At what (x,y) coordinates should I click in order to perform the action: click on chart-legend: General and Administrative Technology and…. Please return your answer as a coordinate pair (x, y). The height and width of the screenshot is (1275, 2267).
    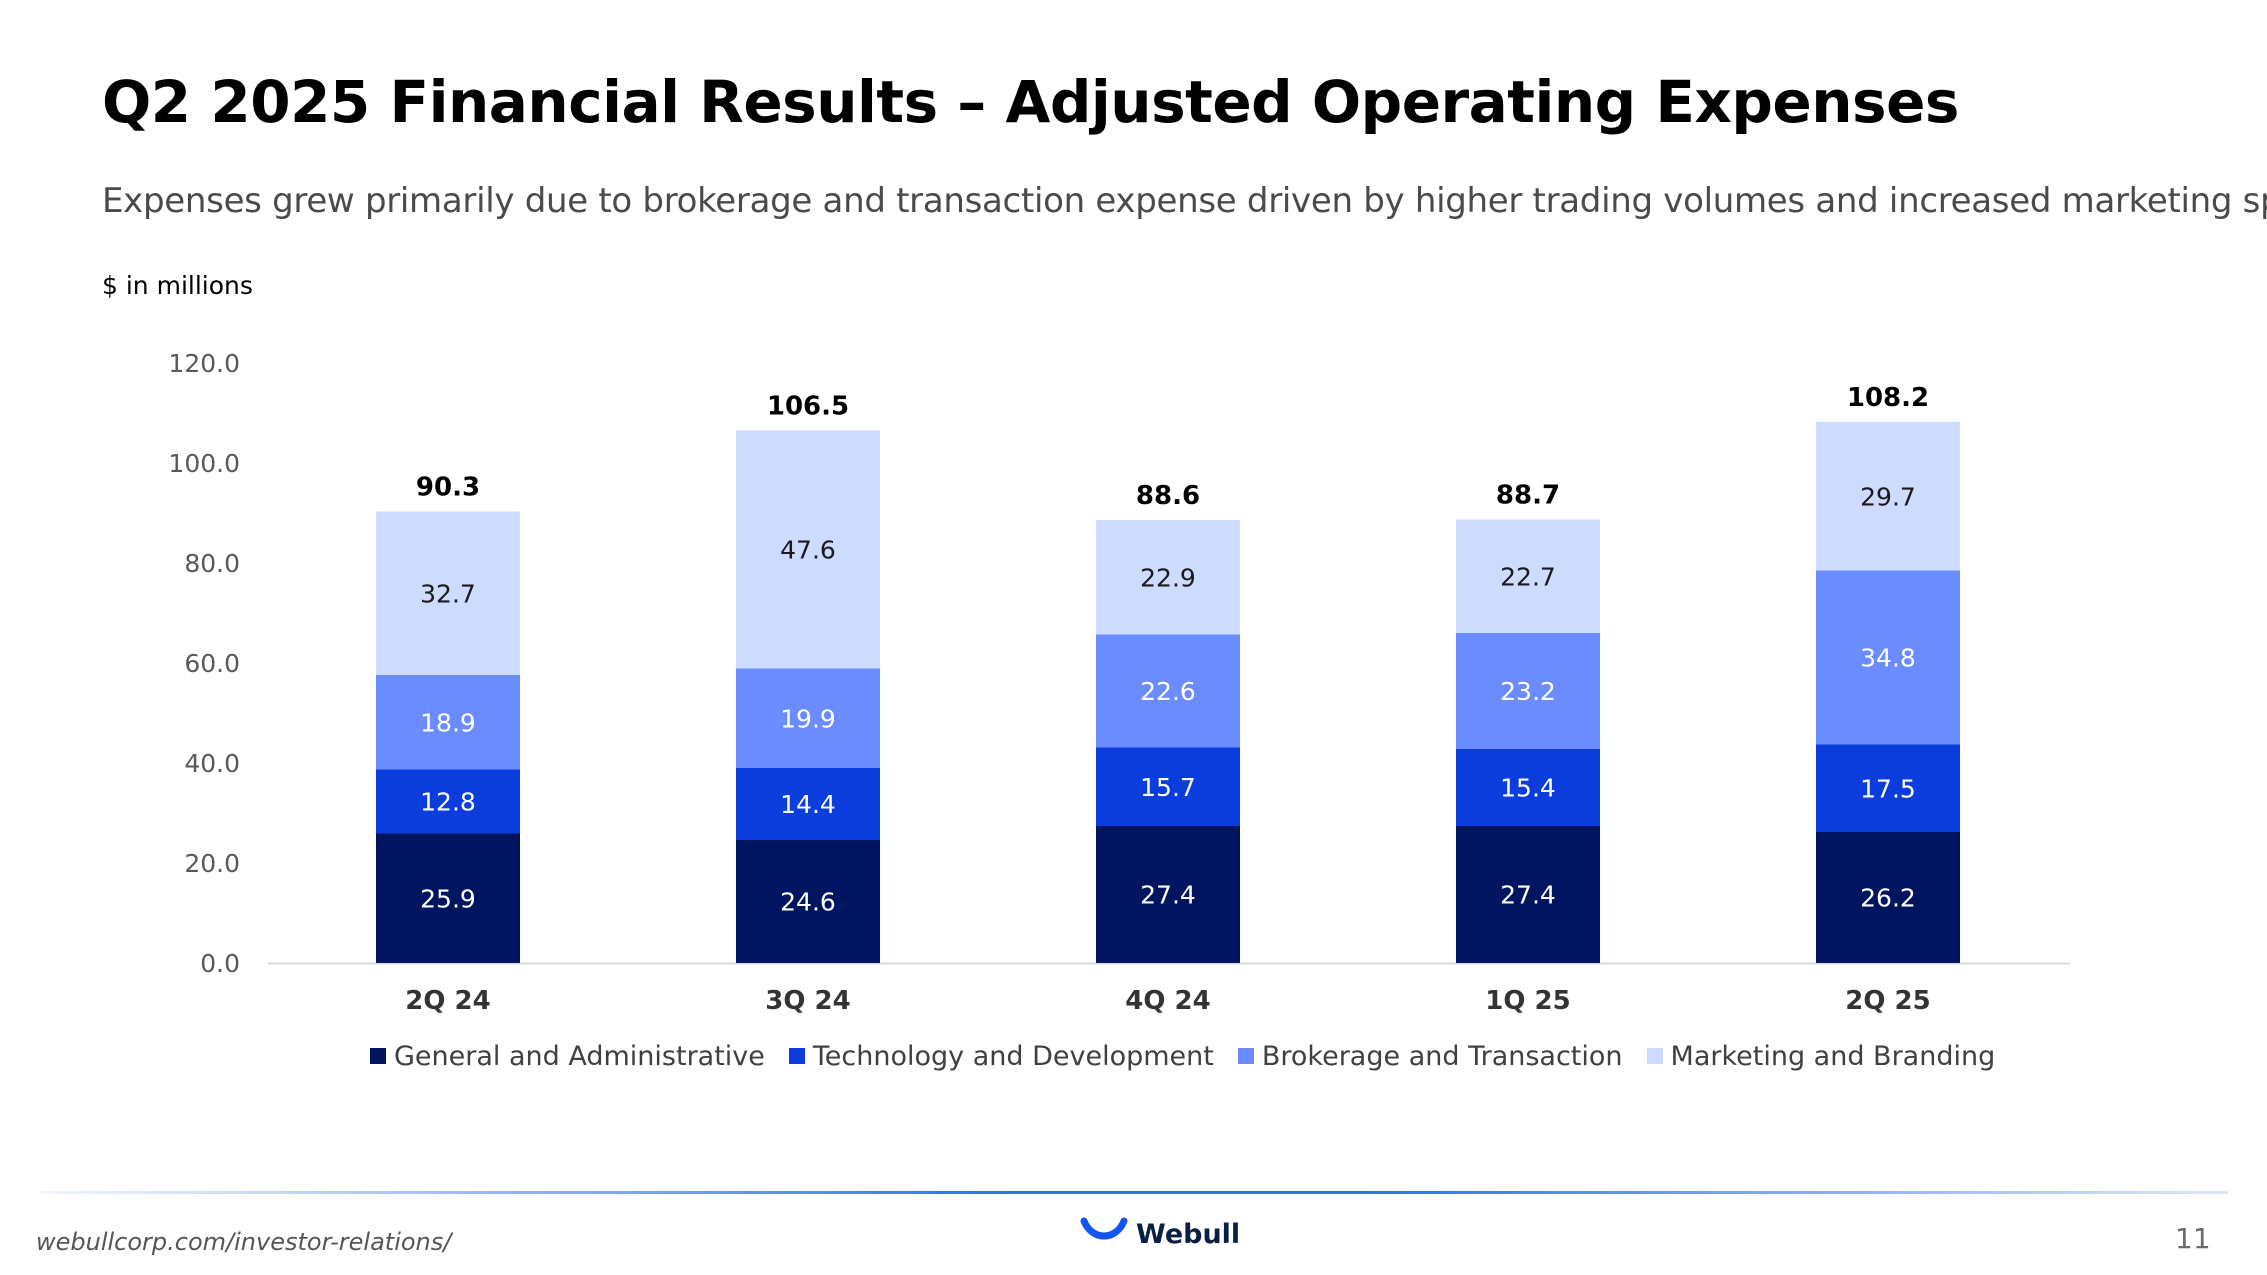
    Looking at the image, I should click on (1194, 1056).